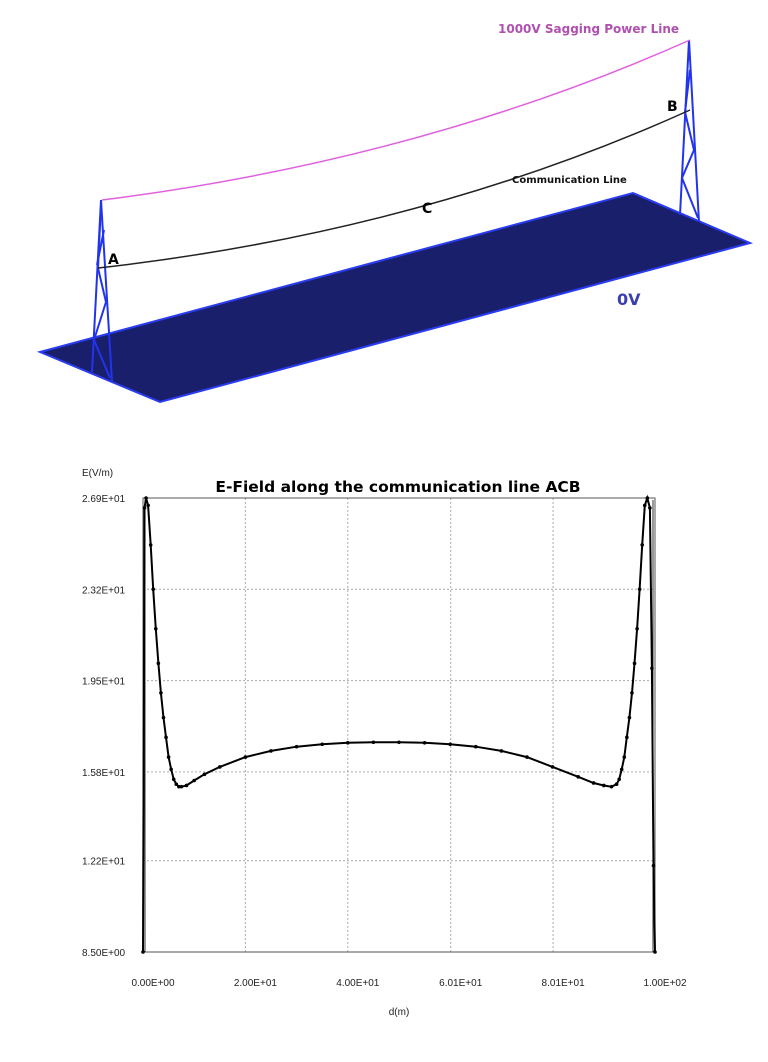 The height and width of the screenshot is (1062, 768). I want to click on communication-line, so click(394, 189).